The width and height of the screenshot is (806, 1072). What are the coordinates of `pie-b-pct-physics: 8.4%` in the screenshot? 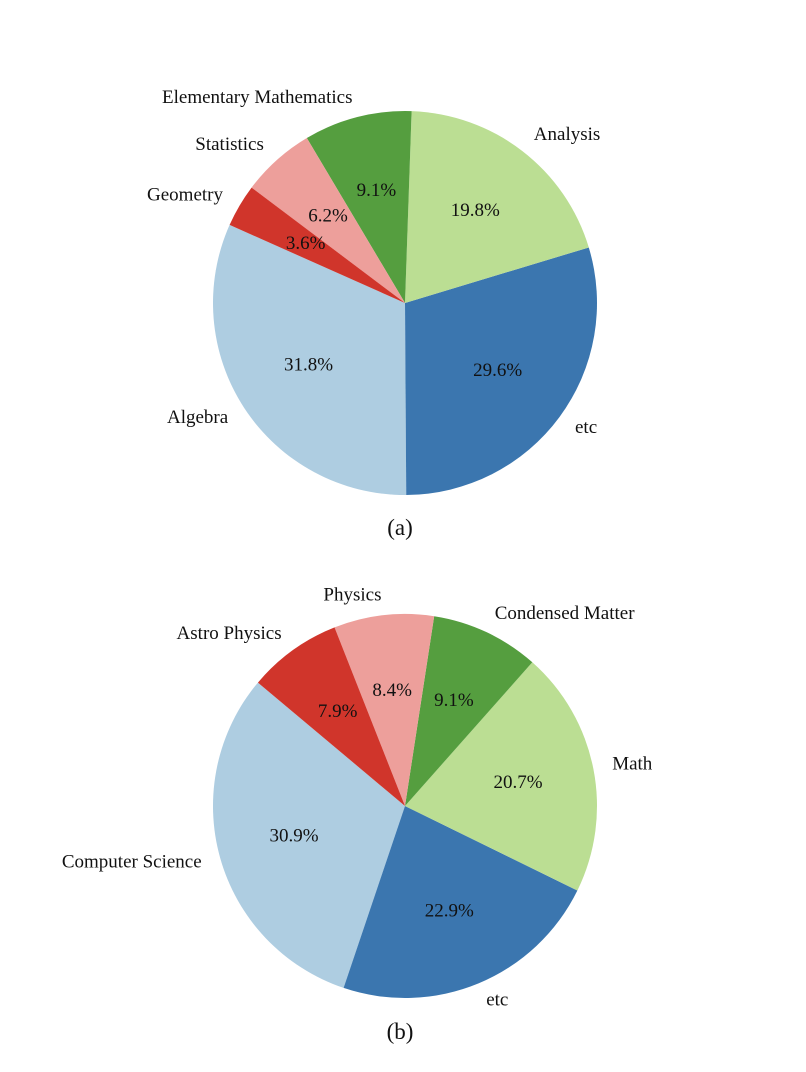 It's located at (392, 690).